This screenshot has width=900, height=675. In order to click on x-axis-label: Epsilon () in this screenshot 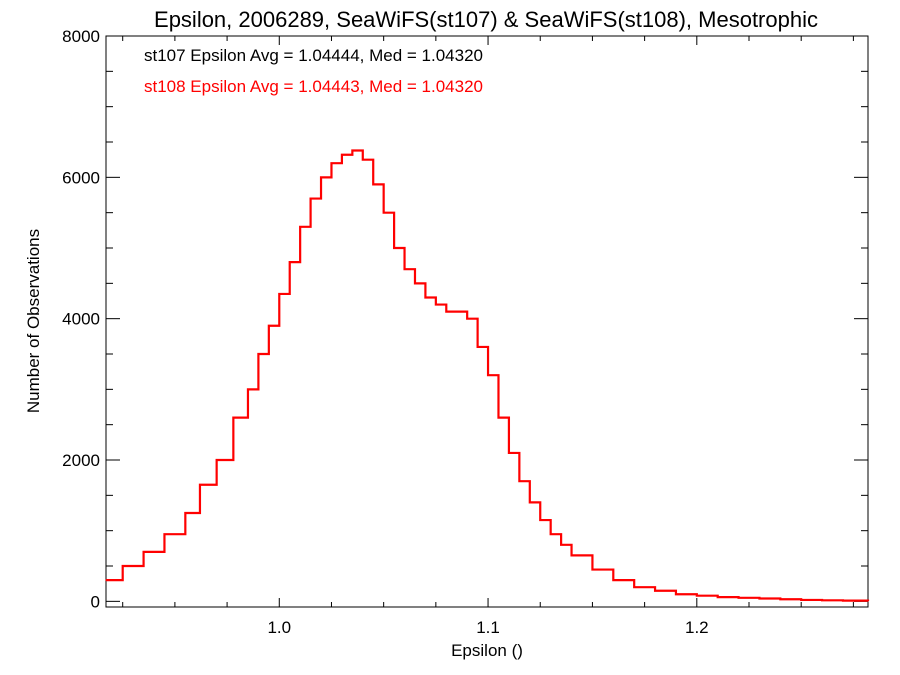, I will do `click(487, 650)`.